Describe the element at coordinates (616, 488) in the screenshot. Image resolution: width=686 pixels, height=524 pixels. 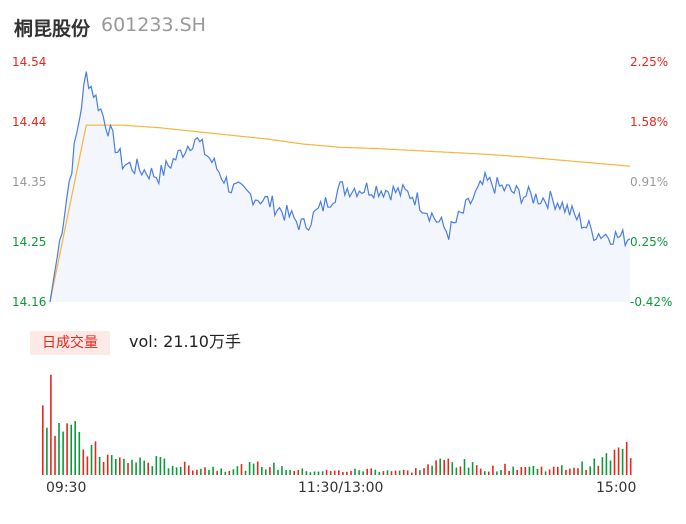
I see `time-label-close: 15:00` at that location.